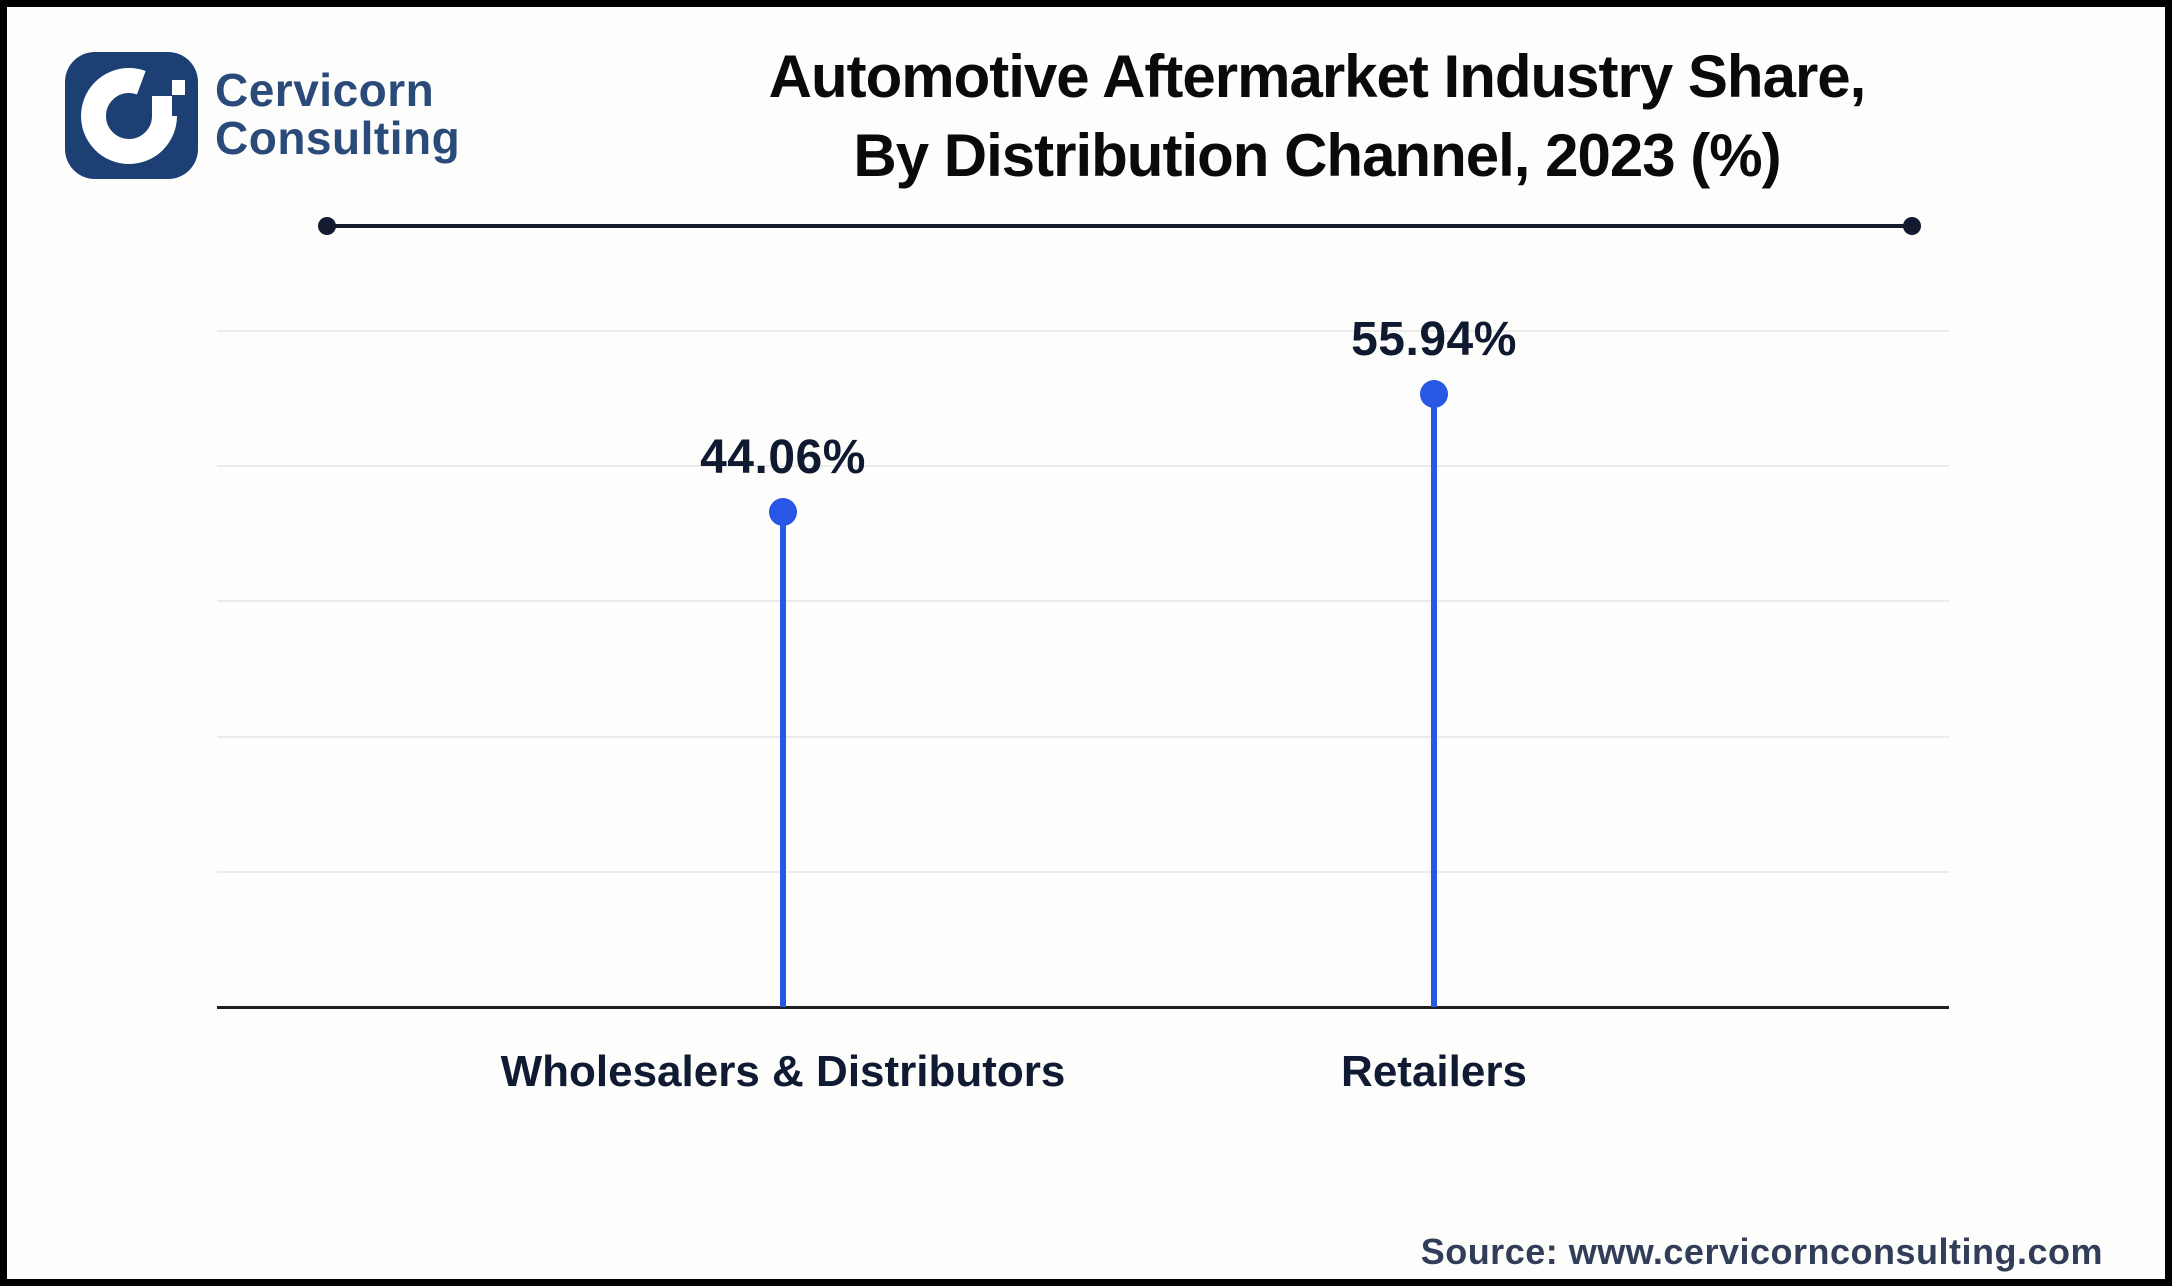  Describe the element at coordinates (131, 115) in the screenshot. I see `cervicorn-logo-icon` at that location.